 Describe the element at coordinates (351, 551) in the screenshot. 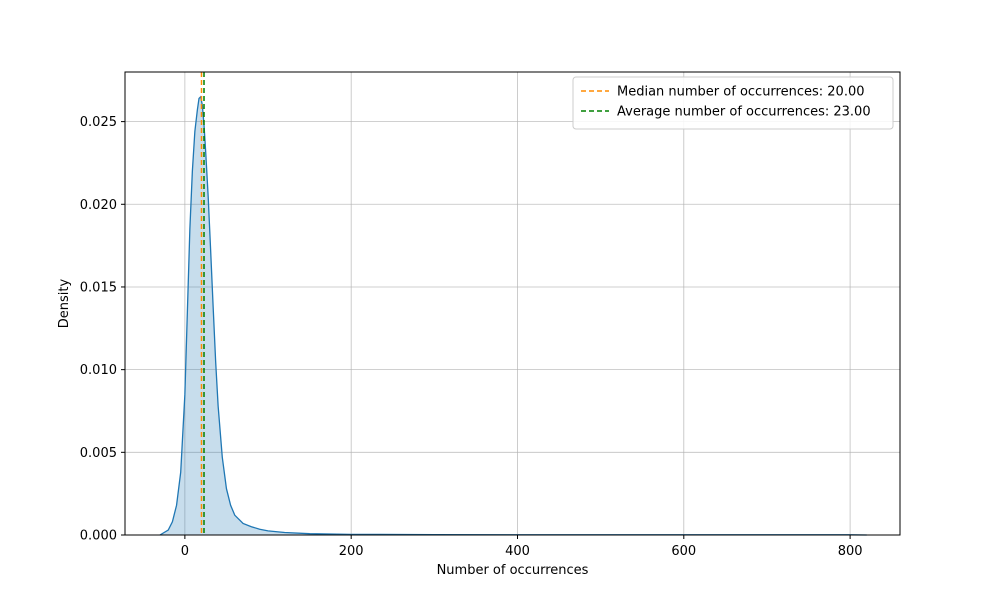

I see `x-tick-label: 200` at that location.